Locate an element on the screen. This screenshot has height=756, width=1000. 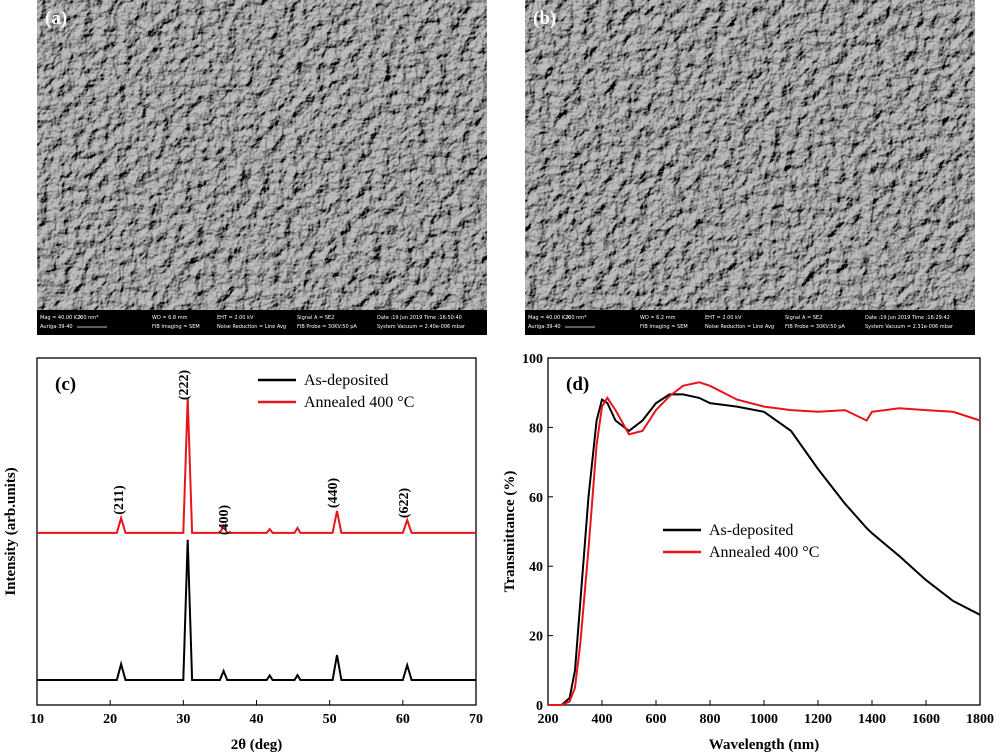
x-tick-label: 1800 is located at coordinates (980, 719).